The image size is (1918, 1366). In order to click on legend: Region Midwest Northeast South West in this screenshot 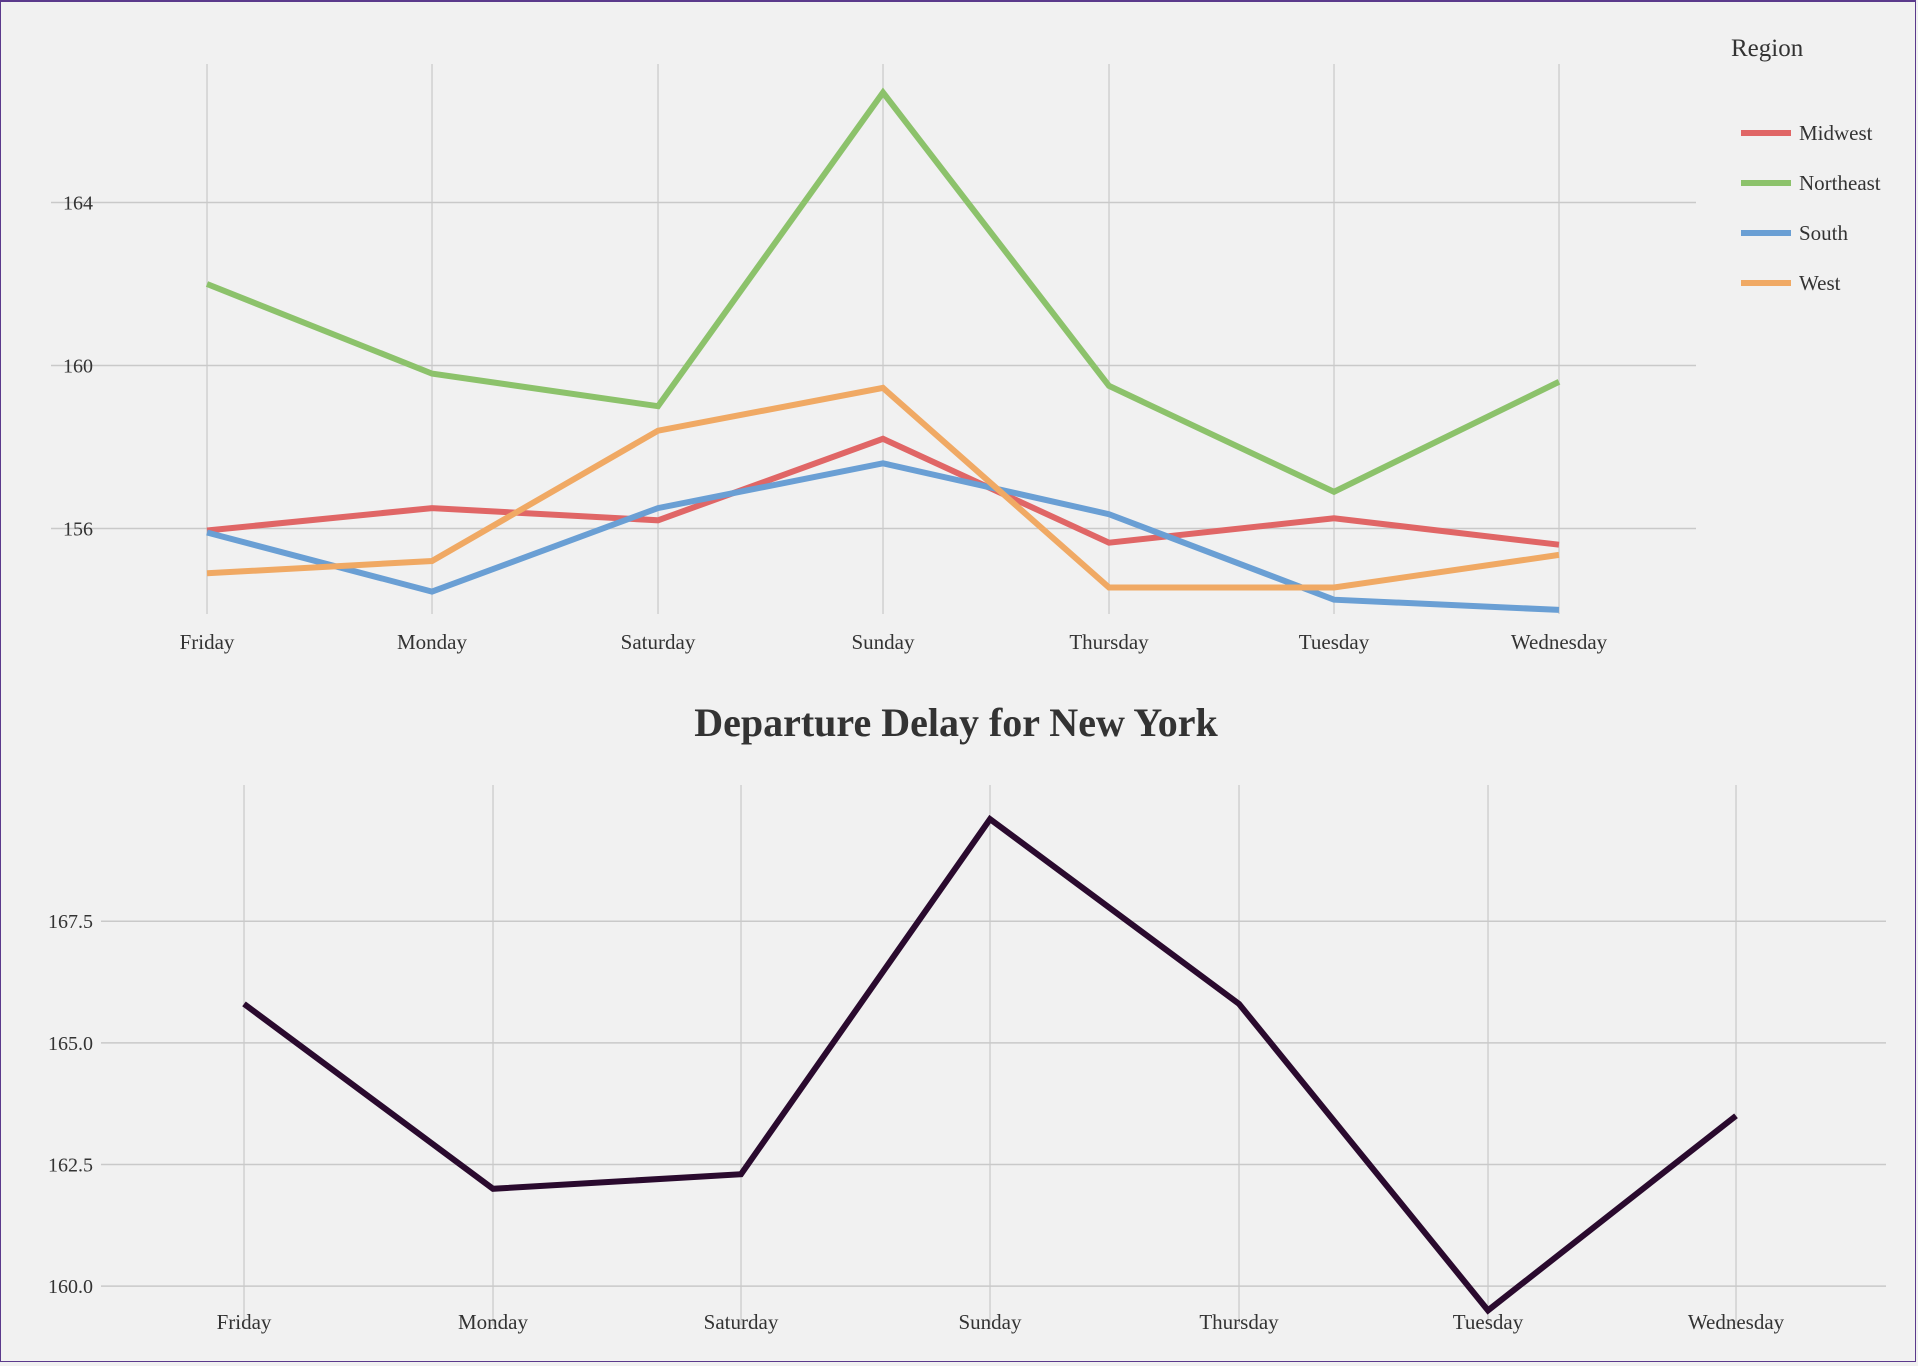, I will do `click(1806, 165)`.